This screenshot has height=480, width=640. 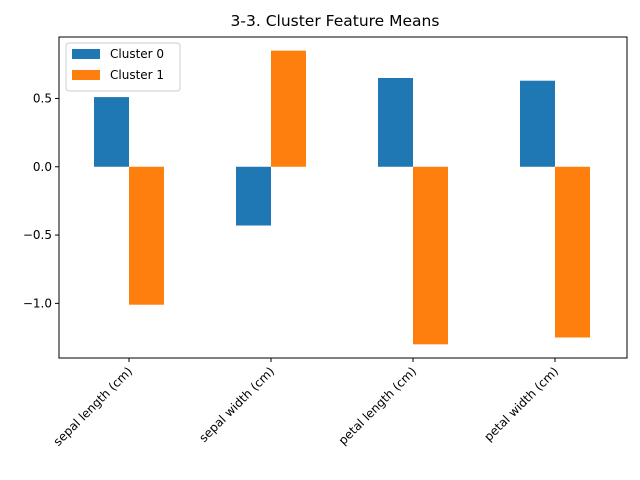 I want to click on y-tick-label: 0.0, so click(x=42, y=167).